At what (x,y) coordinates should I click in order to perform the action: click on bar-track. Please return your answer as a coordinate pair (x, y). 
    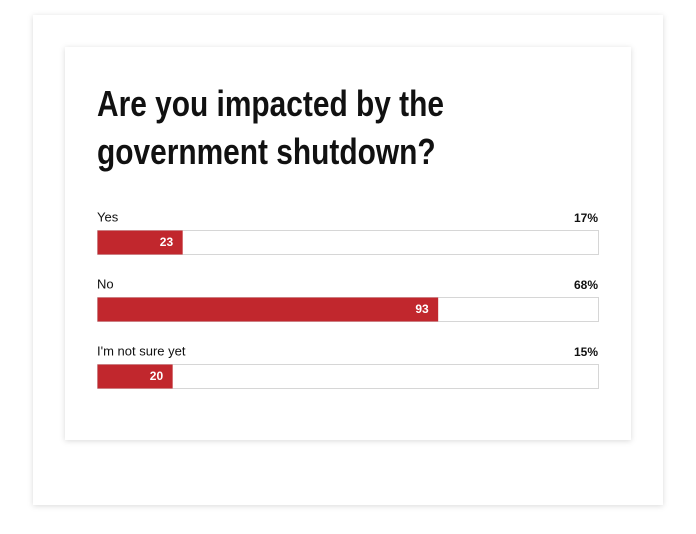
    Looking at the image, I should click on (348, 376).